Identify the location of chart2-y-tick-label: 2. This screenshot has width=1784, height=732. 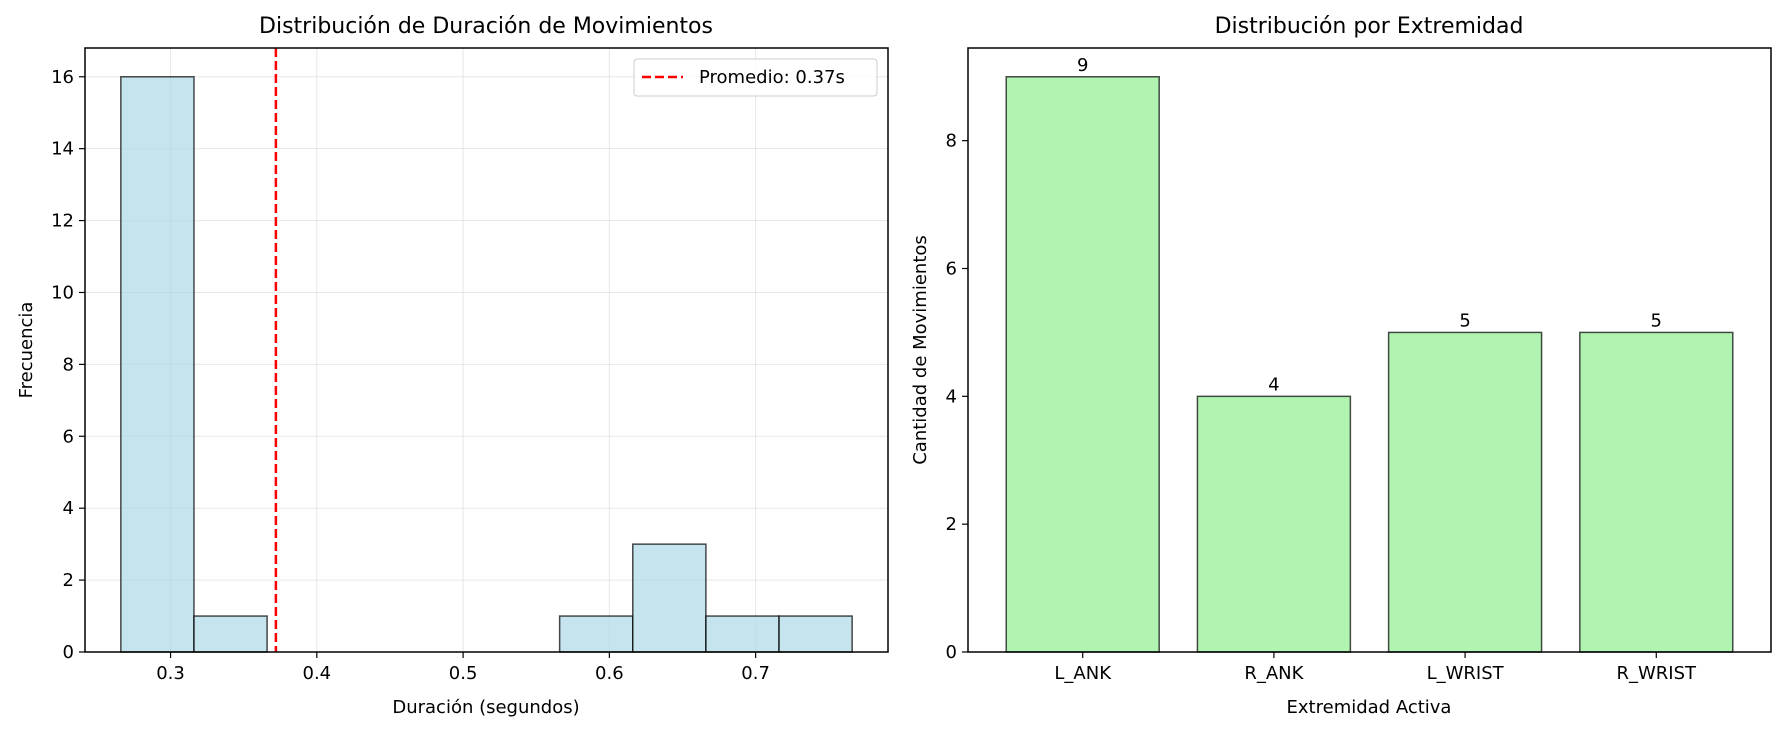
(951, 524).